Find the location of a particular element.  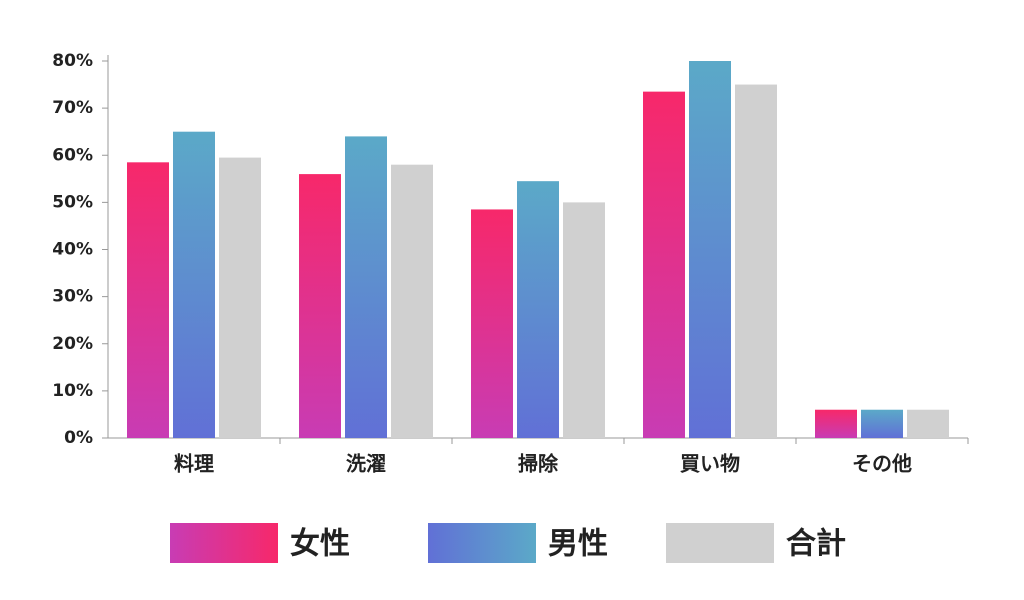

legend-label: 合計 is located at coordinates (816, 544).